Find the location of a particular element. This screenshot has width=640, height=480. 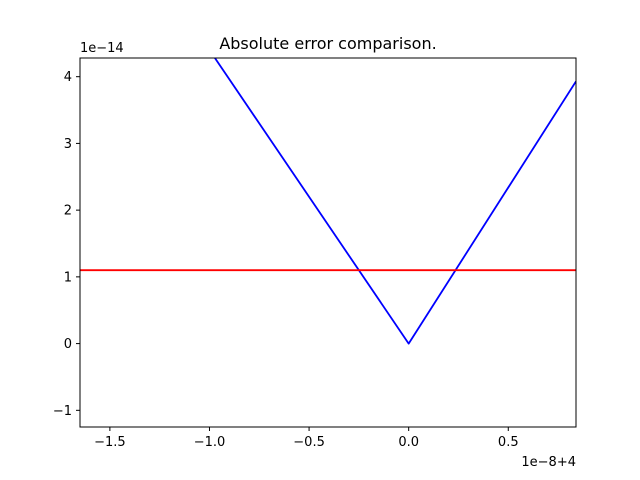

y-tick-label: 3 is located at coordinates (68, 144).